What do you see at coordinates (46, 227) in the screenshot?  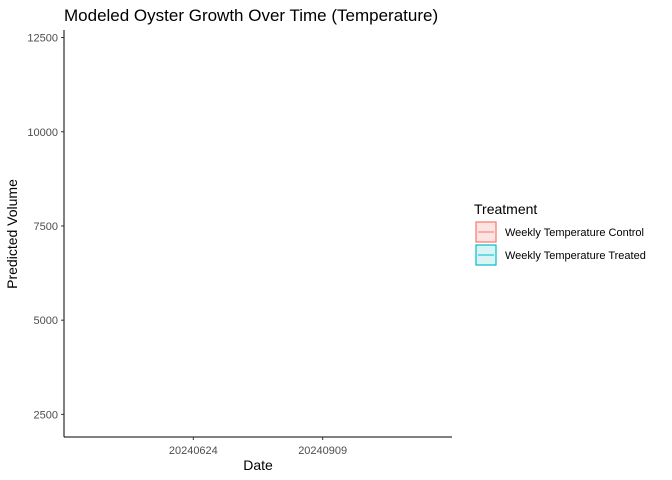 I see `y-tick-label: 7500` at bounding box center [46, 227].